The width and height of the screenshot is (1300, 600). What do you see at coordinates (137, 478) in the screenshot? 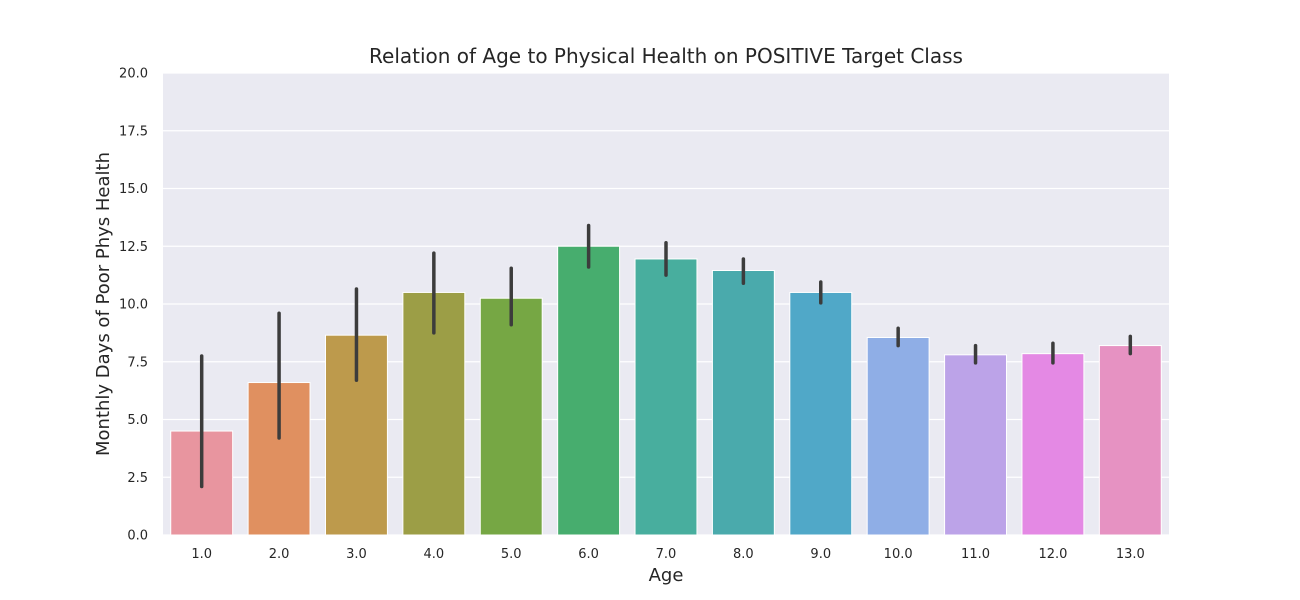
I see `y-tick-label: 2.5` at bounding box center [137, 478].